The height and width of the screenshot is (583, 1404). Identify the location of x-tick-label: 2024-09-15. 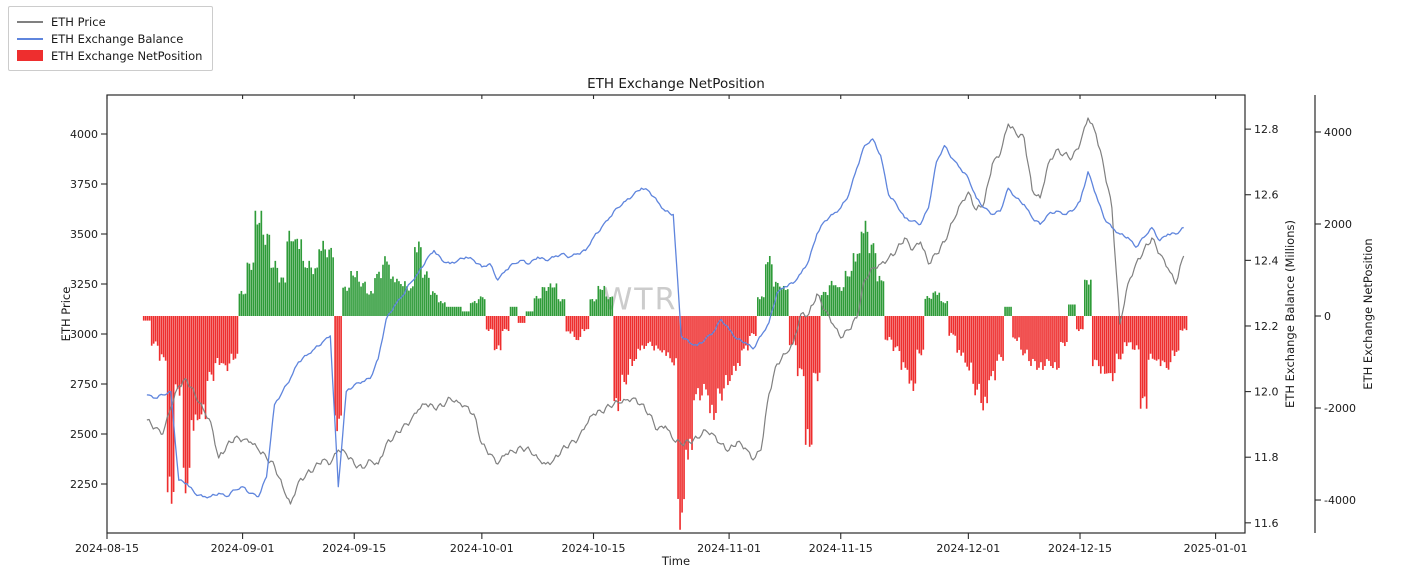
(354, 548).